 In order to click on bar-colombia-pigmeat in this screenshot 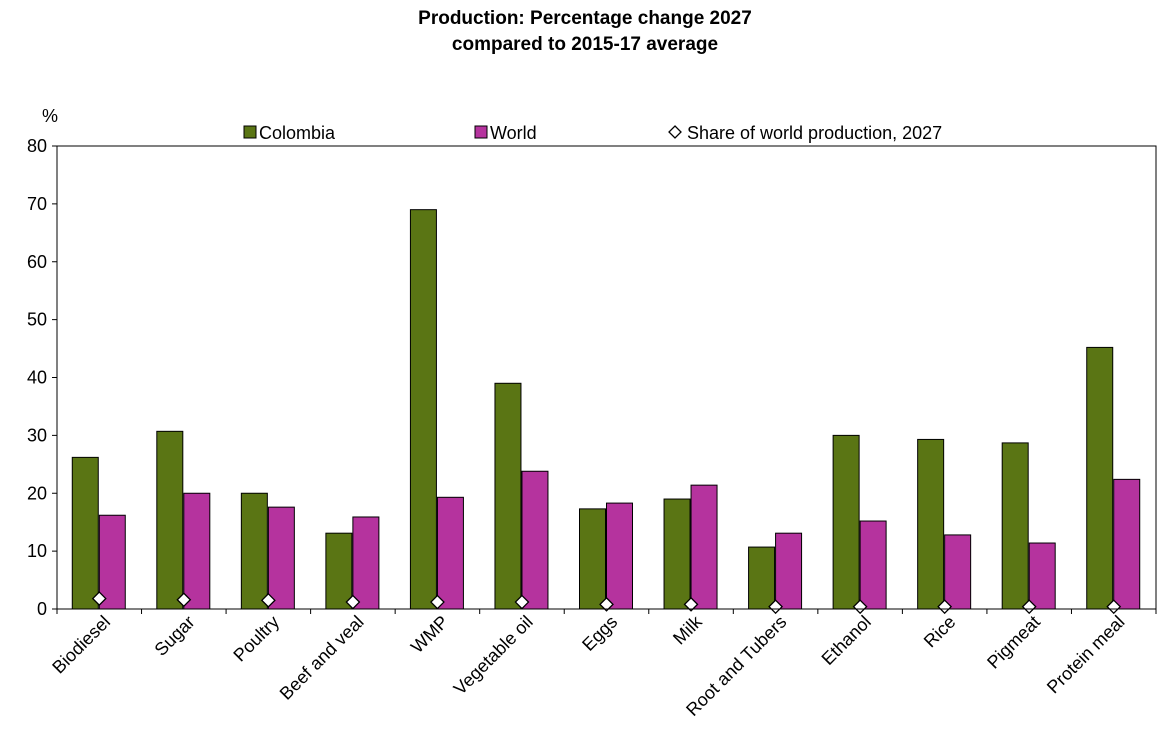, I will do `click(1015, 526)`.